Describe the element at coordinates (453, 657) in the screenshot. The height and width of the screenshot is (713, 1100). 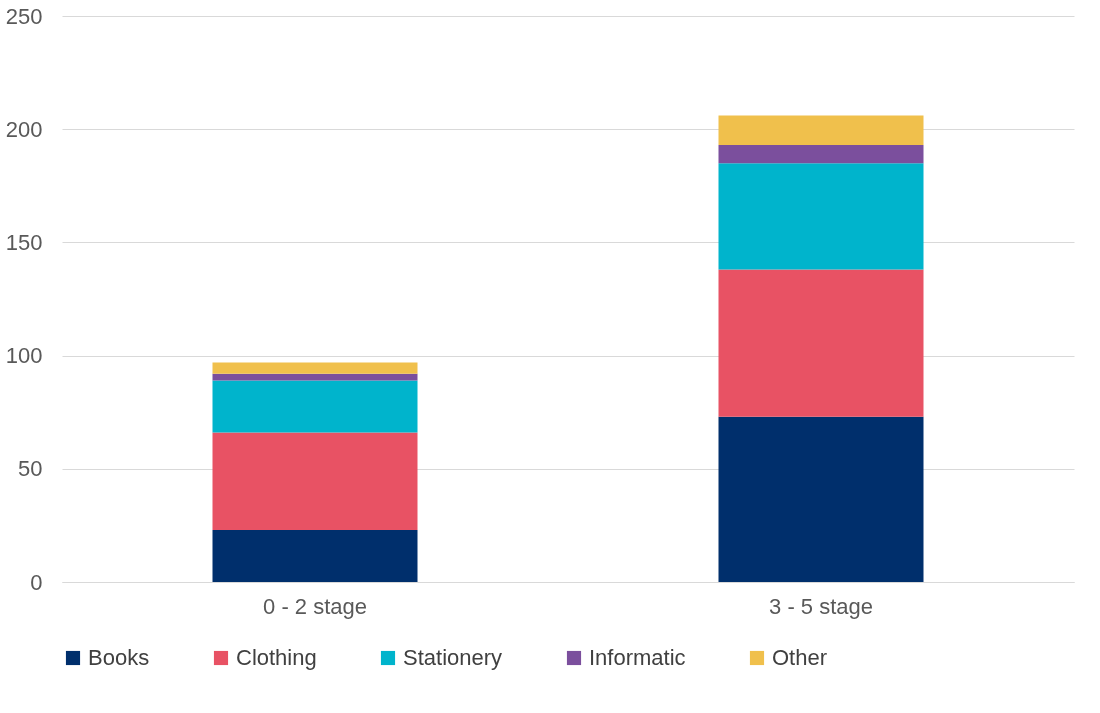
I see `legend-label: Stationery` at that location.